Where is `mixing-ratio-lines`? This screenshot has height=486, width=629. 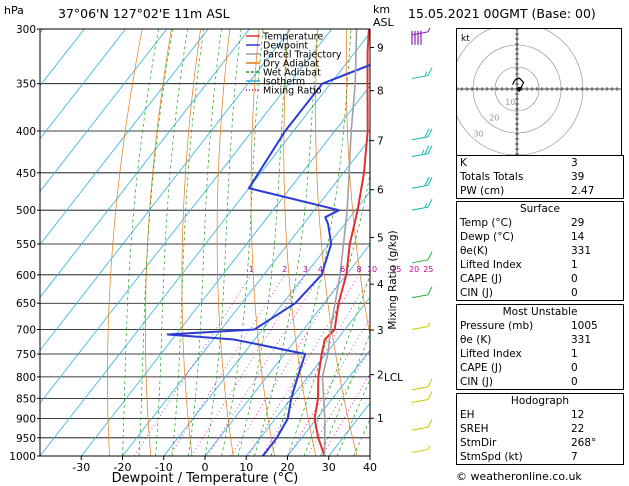 mixing-ratio-lines is located at coordinates (252, 365).